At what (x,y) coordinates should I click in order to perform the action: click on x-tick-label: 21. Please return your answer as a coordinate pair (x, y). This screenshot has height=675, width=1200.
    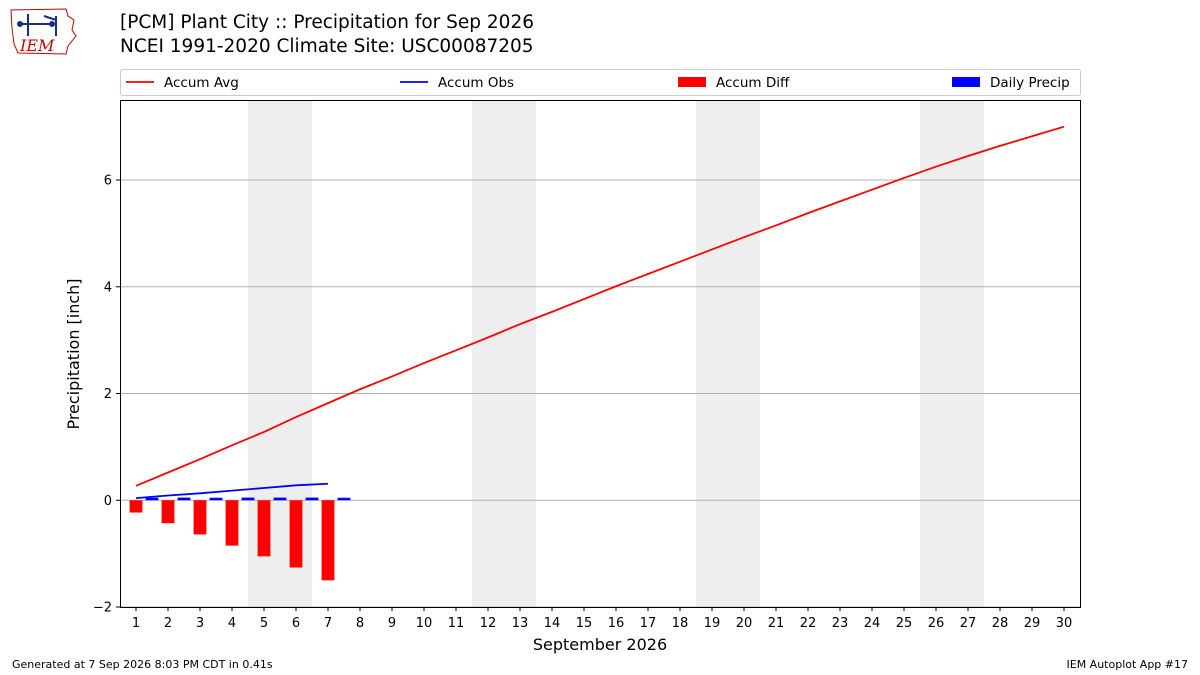
    Looking at the image, I should click on (776, 623).